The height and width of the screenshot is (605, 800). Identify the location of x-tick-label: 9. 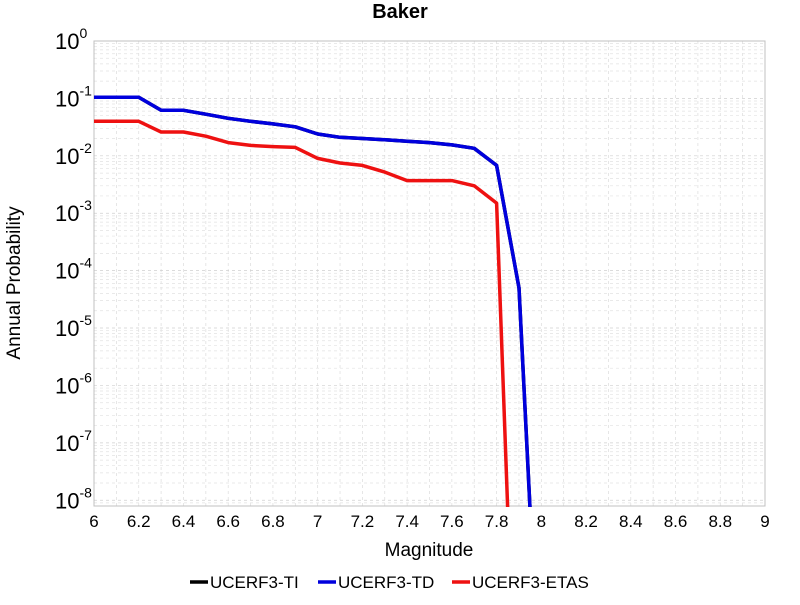
(764, 521).